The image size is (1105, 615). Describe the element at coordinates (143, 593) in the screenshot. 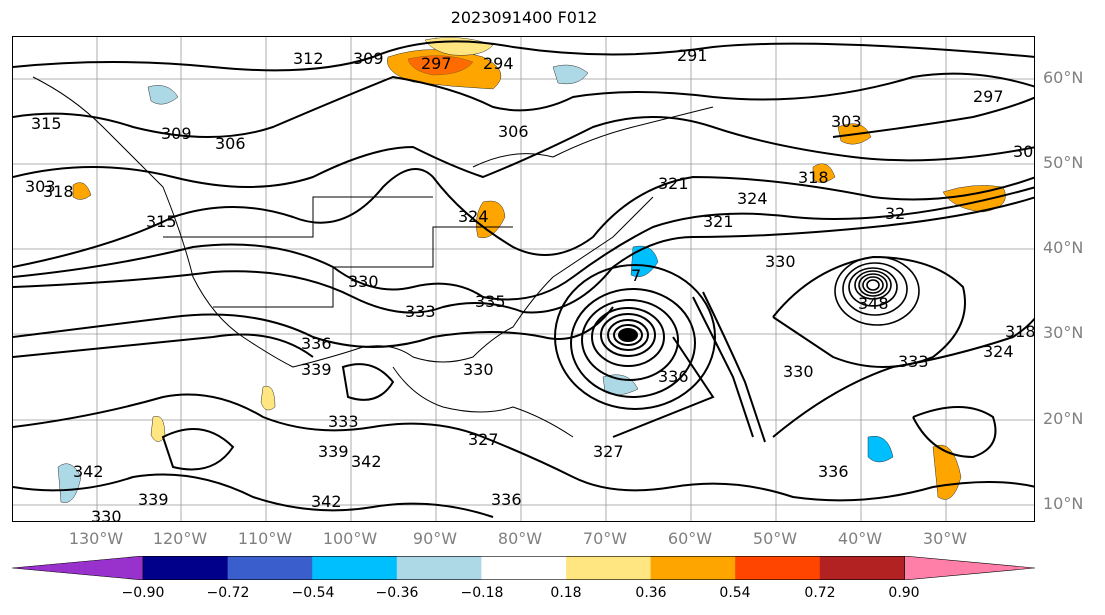

I see `colorbar-tick-label: −0.90` at that location.